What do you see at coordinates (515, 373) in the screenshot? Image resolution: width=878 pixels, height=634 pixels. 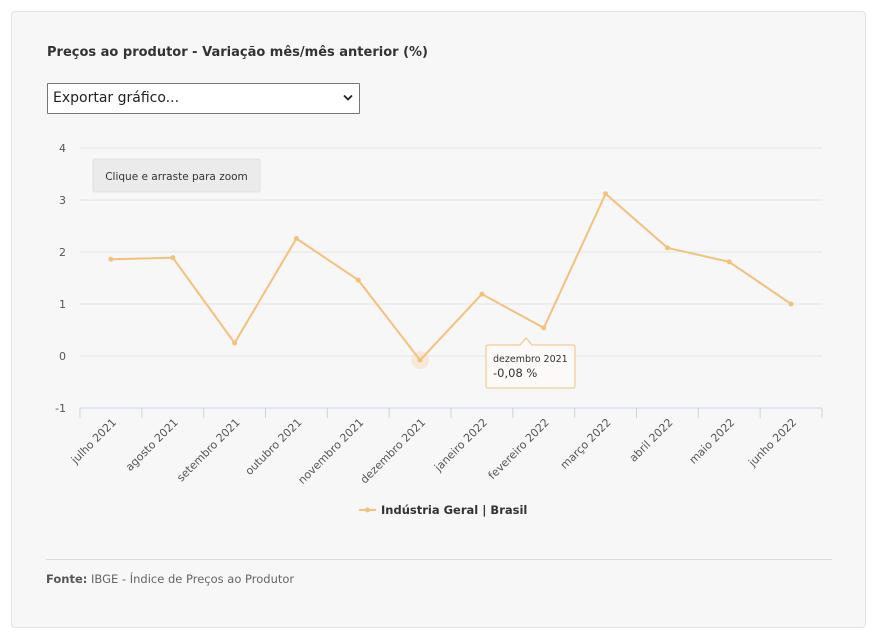 I see `tooltip-value: -0,08 %` at bounding box center [515, 373].